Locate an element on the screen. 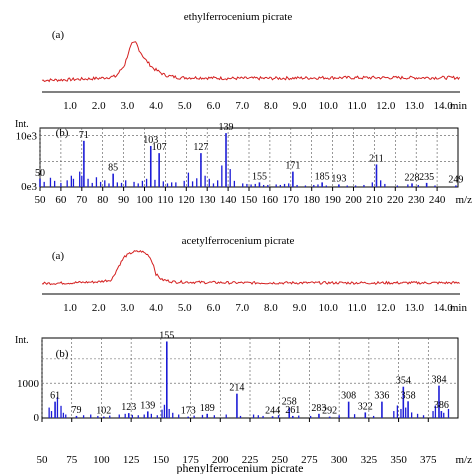 This screenshot has height=474, width=474. chromatogram-title: acetylferrocenium picrate is located at coordinates (238, 241).